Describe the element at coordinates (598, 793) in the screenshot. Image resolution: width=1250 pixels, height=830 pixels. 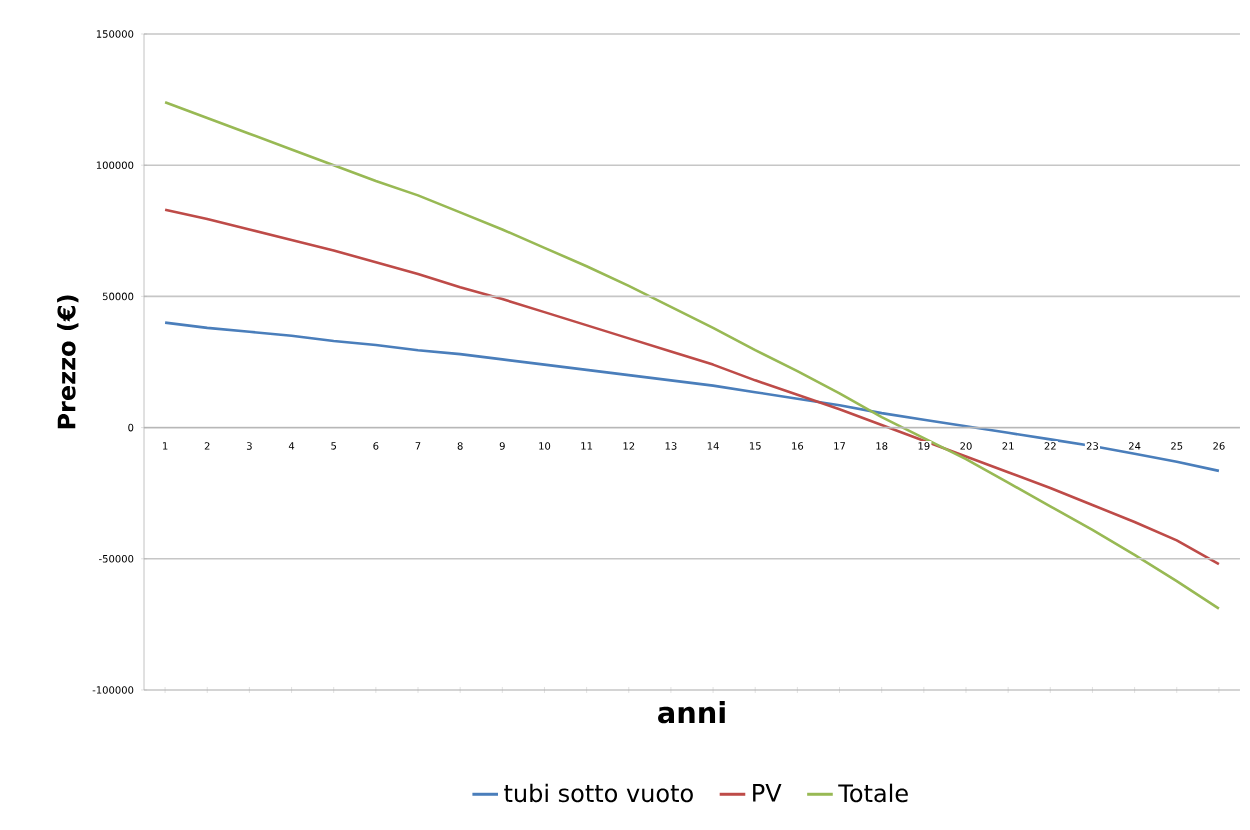
I see `legend-label: tubi sotto vuoto` at that location.